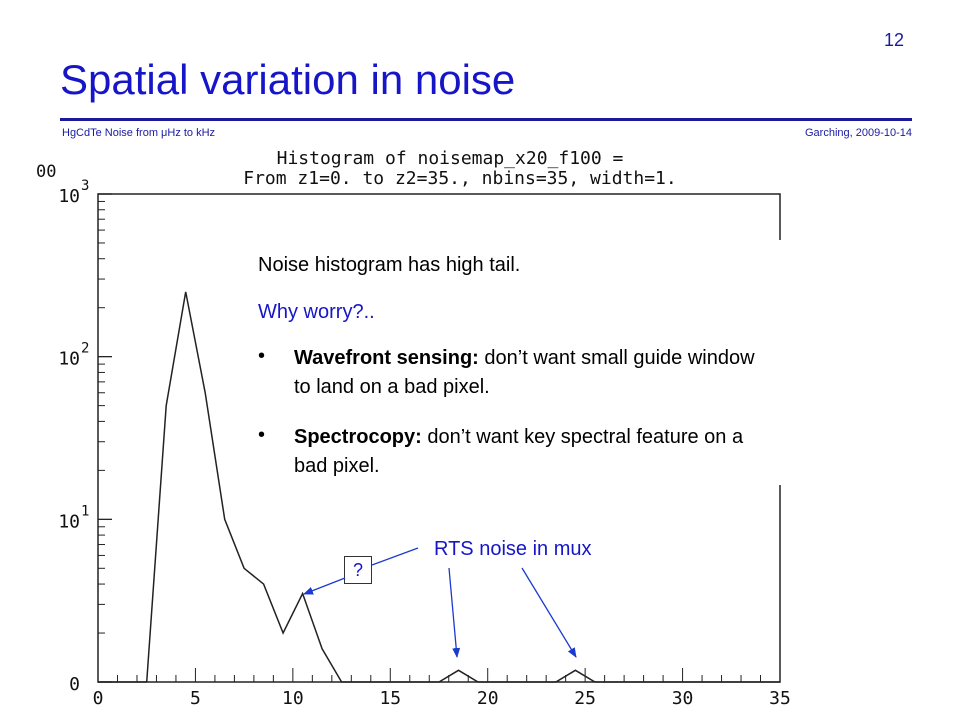  What do you see at coordinates (442, 688) in the screenshot?
I see `x-axis: 0 5 10 15 20 25 30 35` at bounding box center [442, 688].